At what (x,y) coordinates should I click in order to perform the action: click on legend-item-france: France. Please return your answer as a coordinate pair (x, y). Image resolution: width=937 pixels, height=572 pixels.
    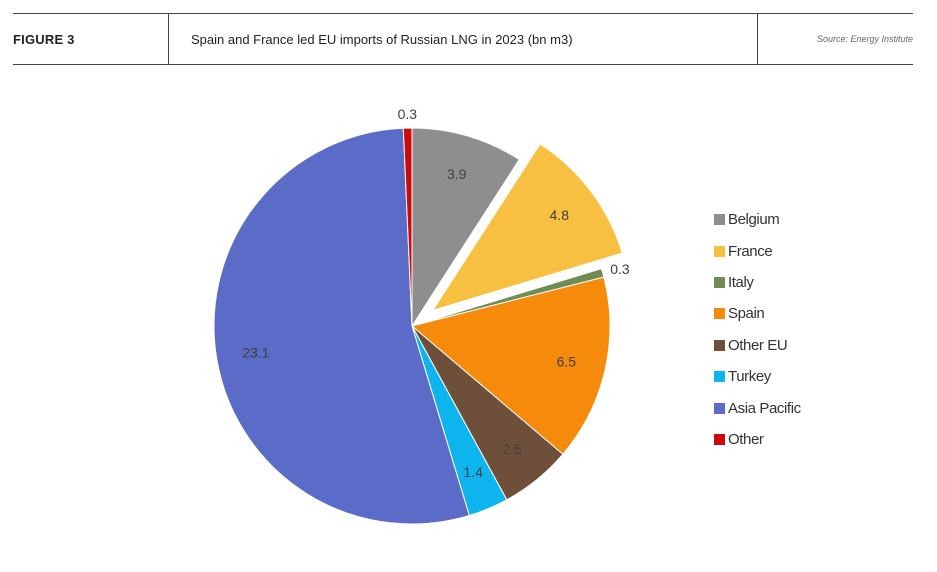
    Looking at the image, I should click on (757, 250).